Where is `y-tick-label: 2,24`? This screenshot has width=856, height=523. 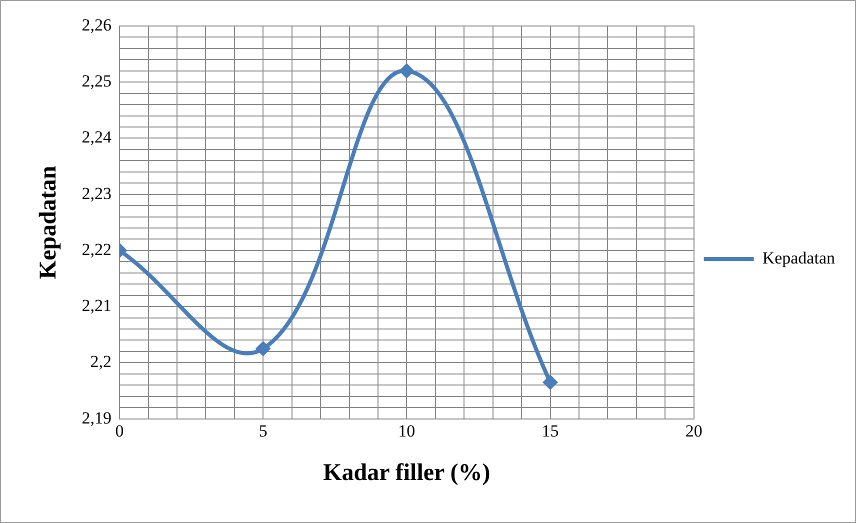
y-tick-label: 2,24 is located at coordinates (97, 137).